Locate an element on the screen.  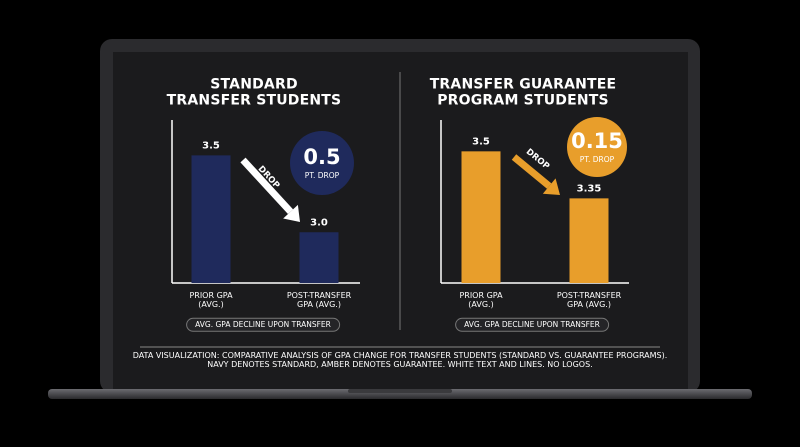
badge-value: 0.15 is located at coordinates (597, 141).